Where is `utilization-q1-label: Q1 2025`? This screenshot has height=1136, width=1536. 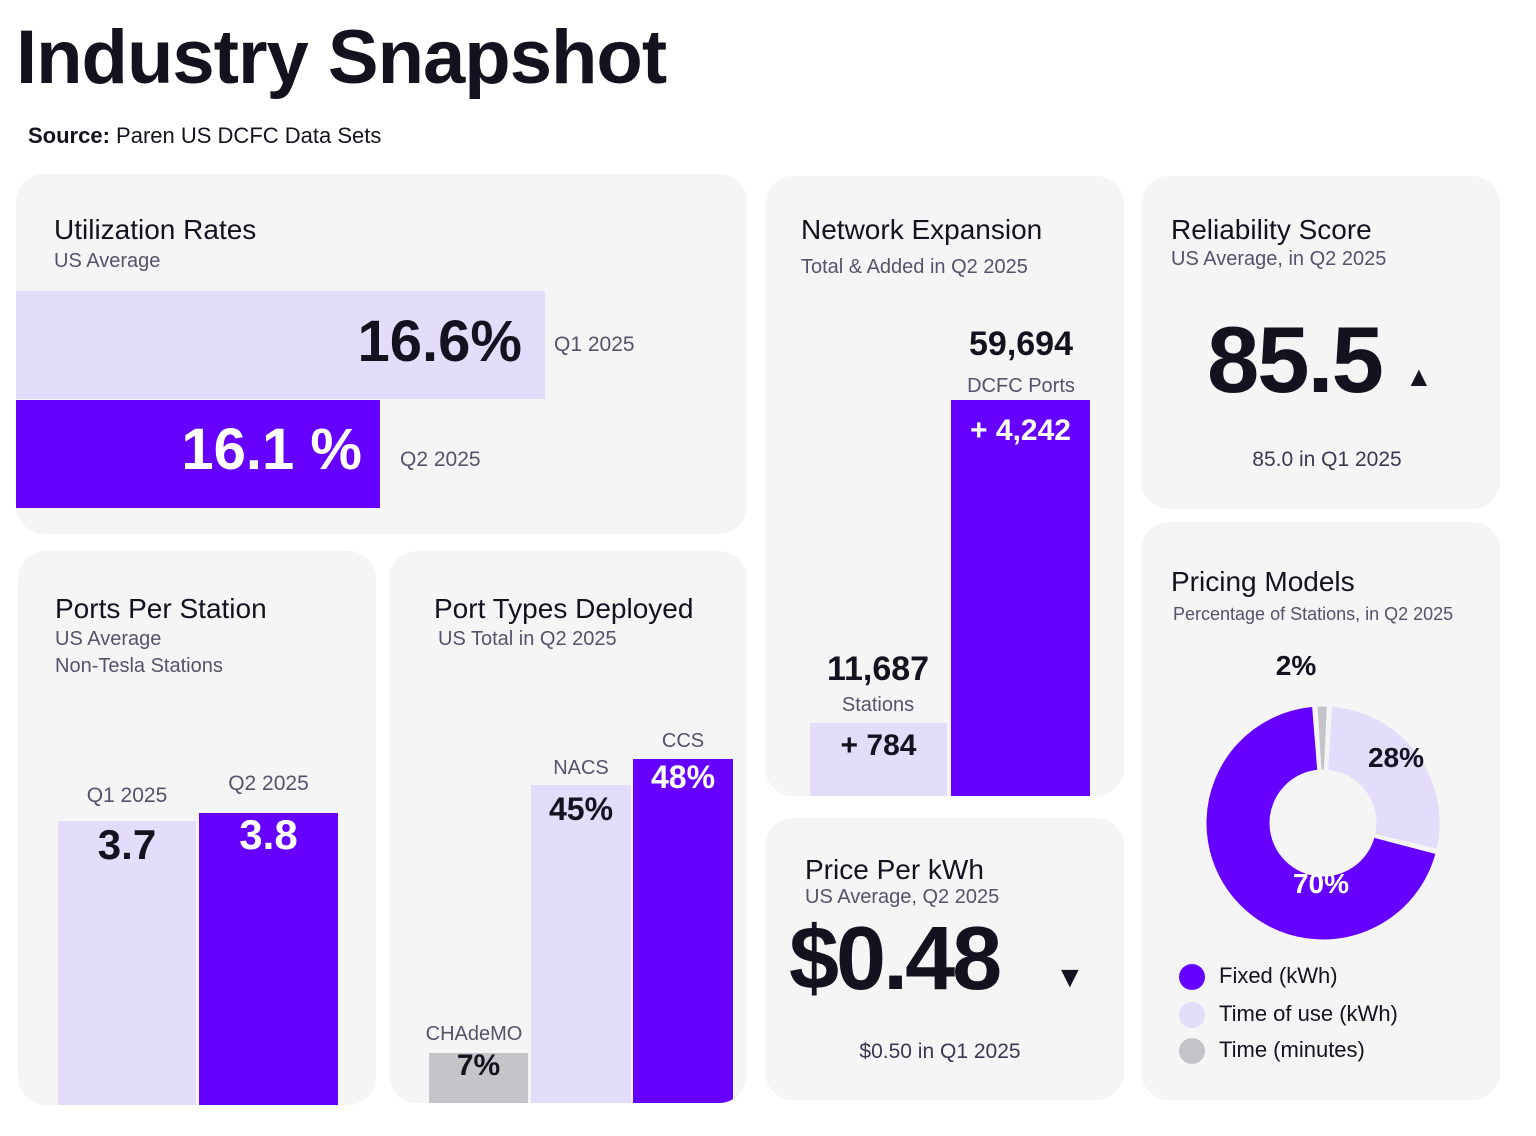
utilization-q1-label: Q1 2025 is located at coordinates (594, 344).